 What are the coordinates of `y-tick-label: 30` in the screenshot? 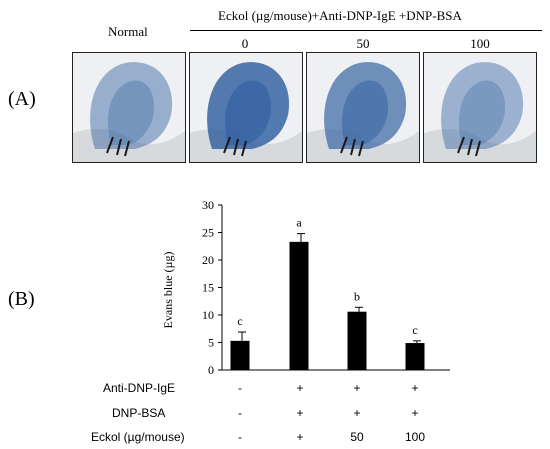 It's located at (208, 205).